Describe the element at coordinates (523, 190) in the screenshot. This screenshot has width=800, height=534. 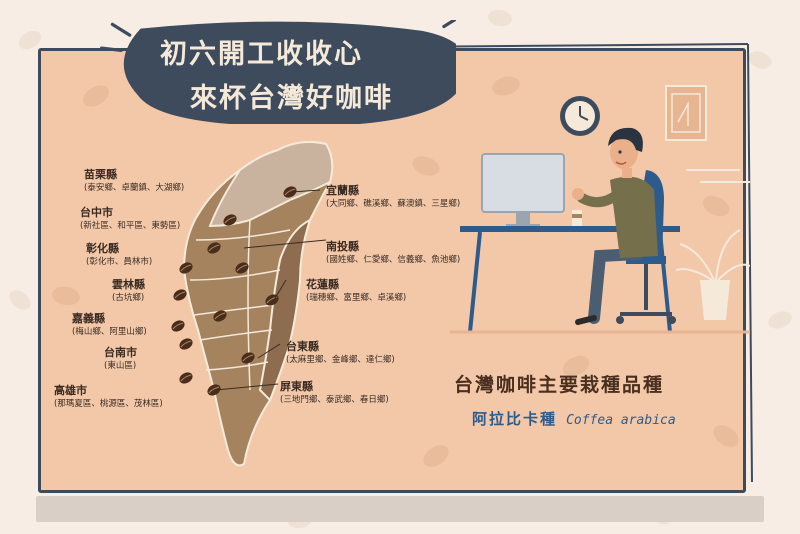
I see `computer-monitor-icon` at that location.